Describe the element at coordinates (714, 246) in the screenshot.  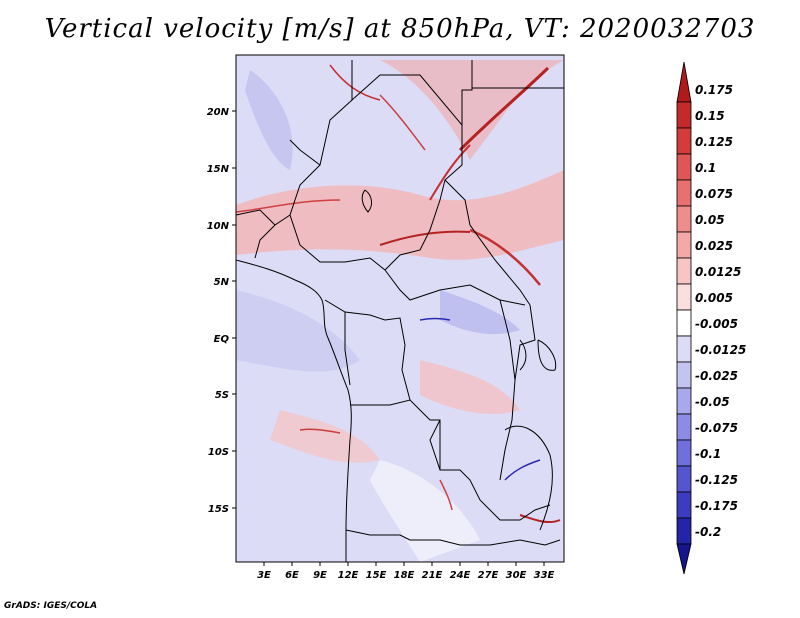
I see `colorbar-label: 0.025` at that location.